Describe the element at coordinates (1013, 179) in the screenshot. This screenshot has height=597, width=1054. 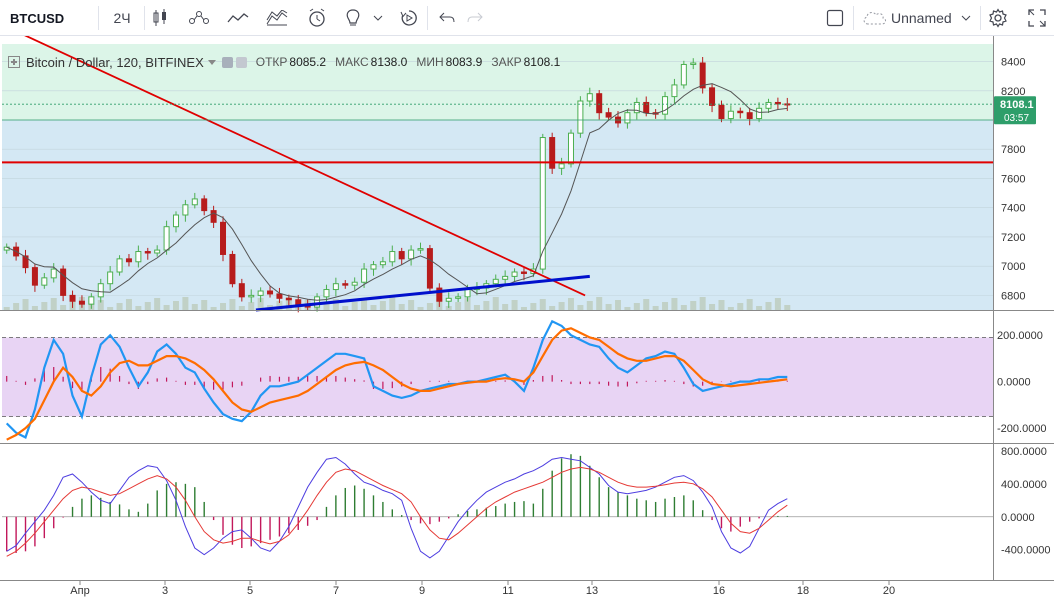
I see `price-axis-tick: 7600` at that location.